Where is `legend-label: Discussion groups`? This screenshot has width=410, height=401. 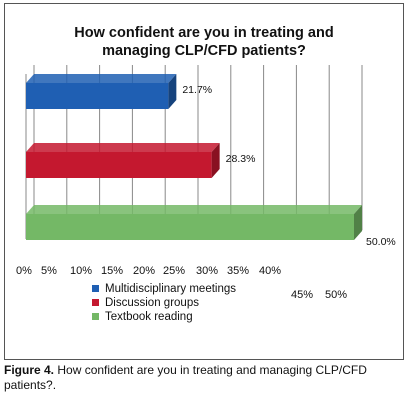
legend-label: Discussion groups is located at coordinates (152, 303).